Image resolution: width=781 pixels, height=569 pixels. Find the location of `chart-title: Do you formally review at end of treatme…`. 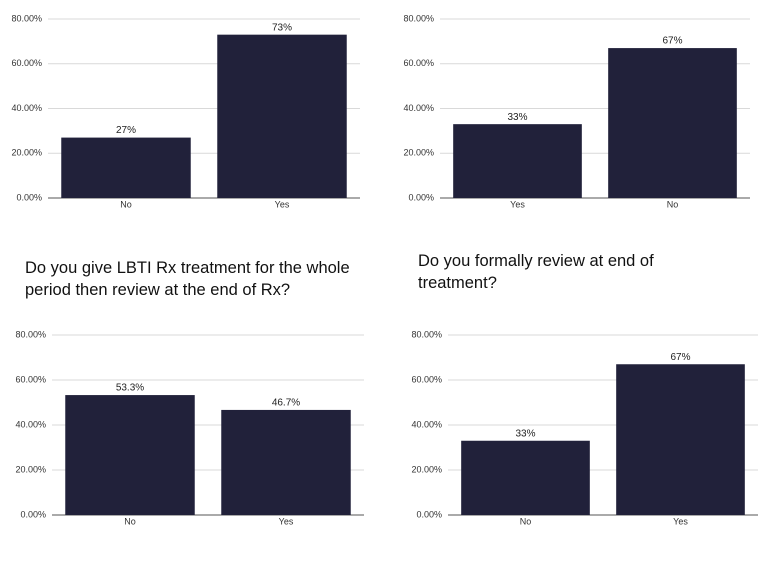

chart-title: Do you formally review at end of treatme… is located at coordinates (536, 272).